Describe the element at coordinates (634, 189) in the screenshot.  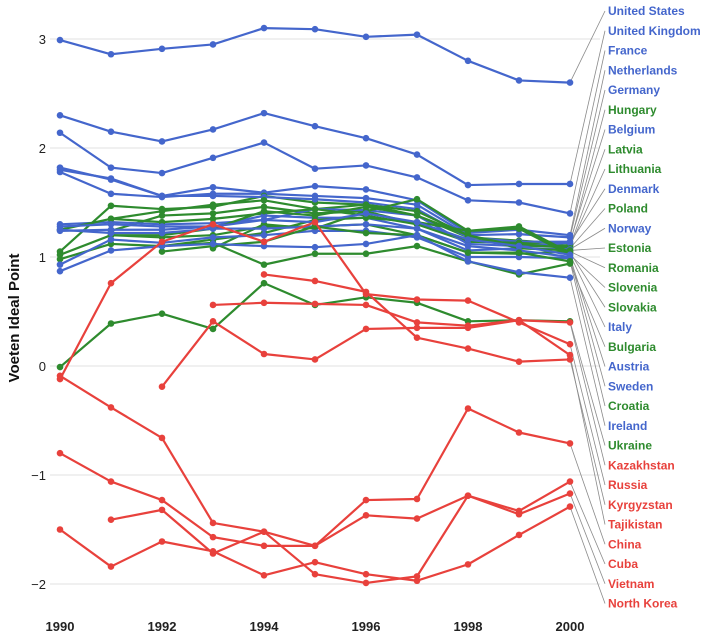
I see `series-label: Denmark` at that location.